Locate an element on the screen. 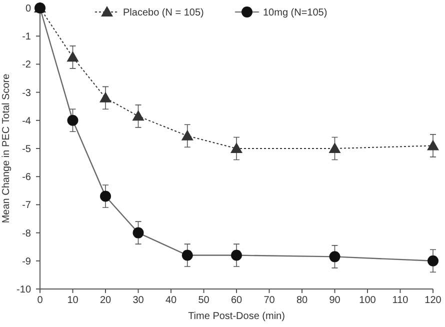 The height and width of the screenshot is (327, 445). x-tick-label: 0 is located at coordinates (40, 300).